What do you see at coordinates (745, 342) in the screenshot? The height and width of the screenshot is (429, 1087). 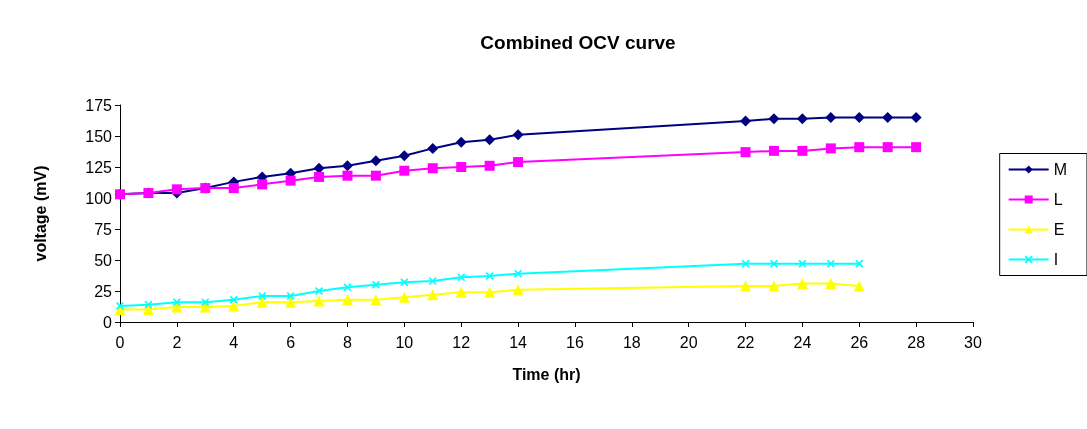 I see `x-tick-label: 22` at bounding box center [745, 342].